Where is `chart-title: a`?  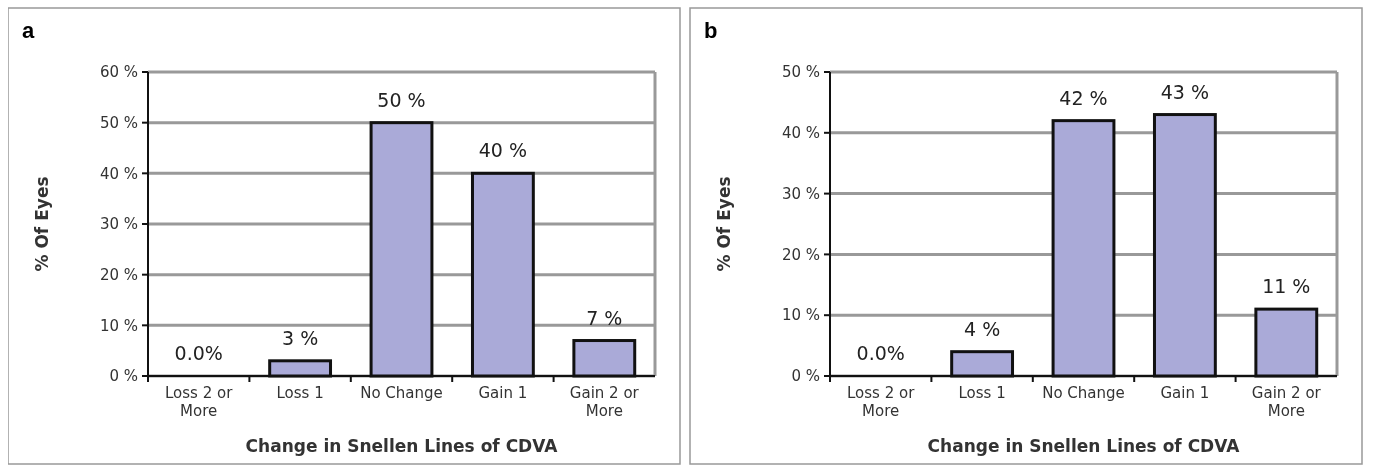 chart-title: a is located at coordinates (28, 30).